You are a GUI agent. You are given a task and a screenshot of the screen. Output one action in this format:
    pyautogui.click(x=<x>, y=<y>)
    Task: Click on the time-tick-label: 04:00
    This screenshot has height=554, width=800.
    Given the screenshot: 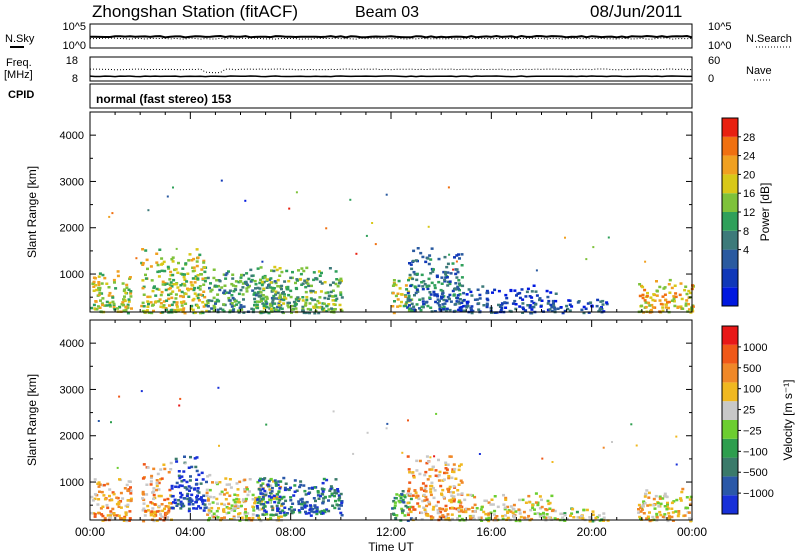 What is the action you would take?
    pyautogui.click(x=190, y=532)
    